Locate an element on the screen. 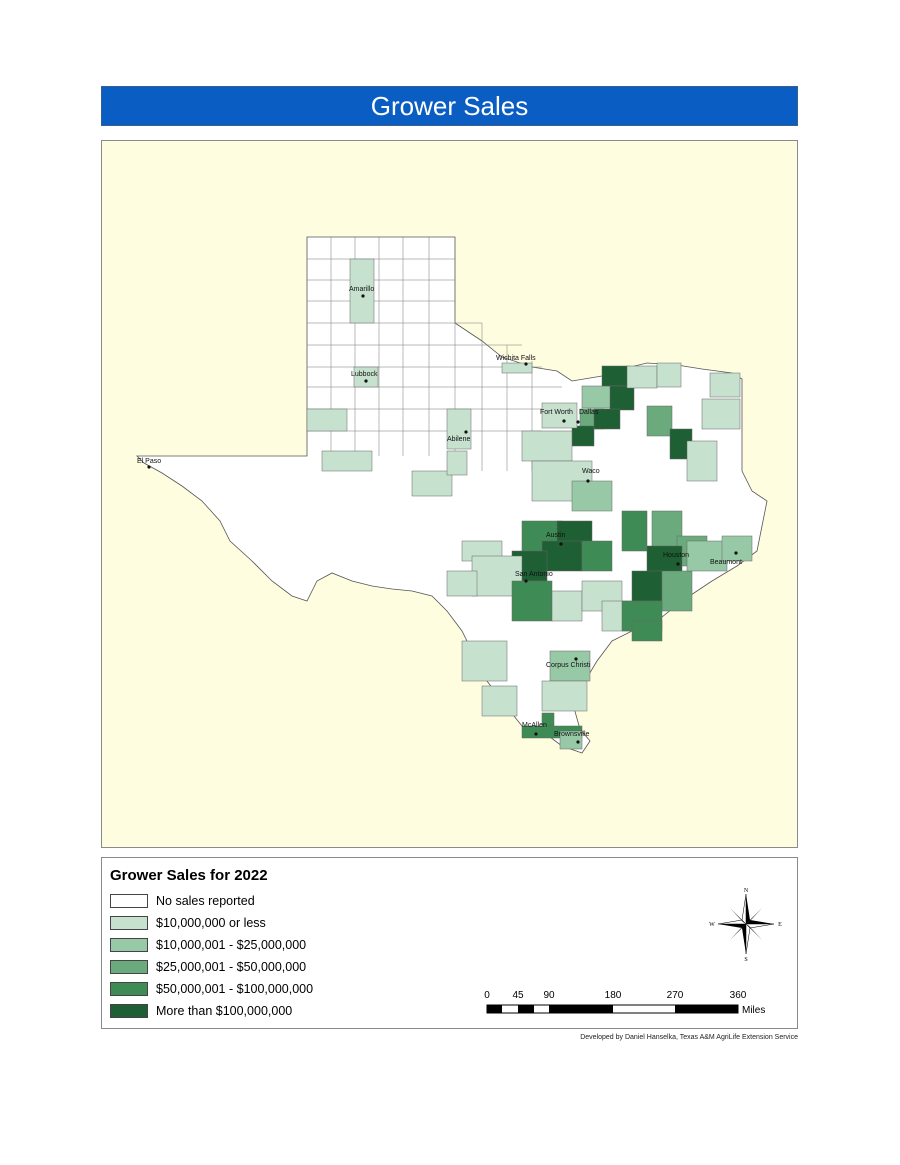  city-label-beaumont: Beaumont is located at coordinates (726, 562).